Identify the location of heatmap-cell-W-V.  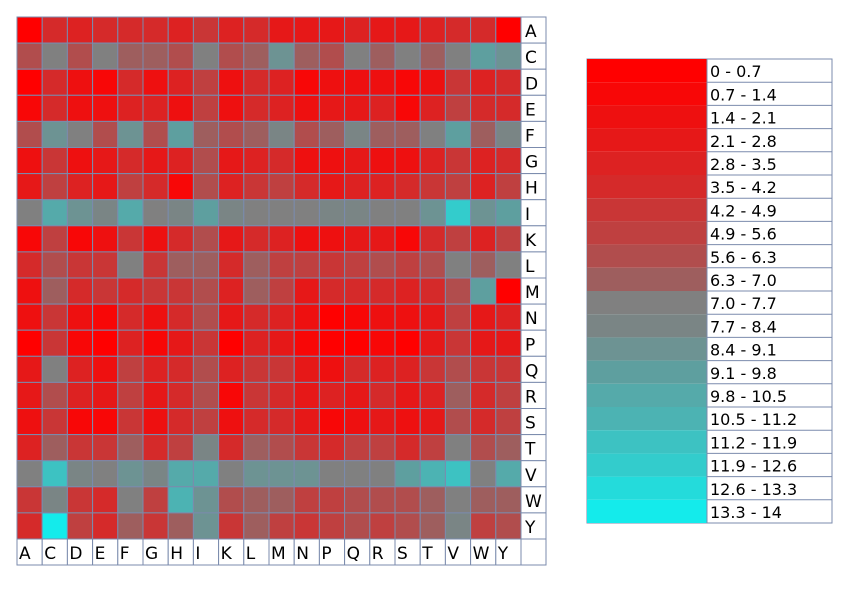
(458, 500).